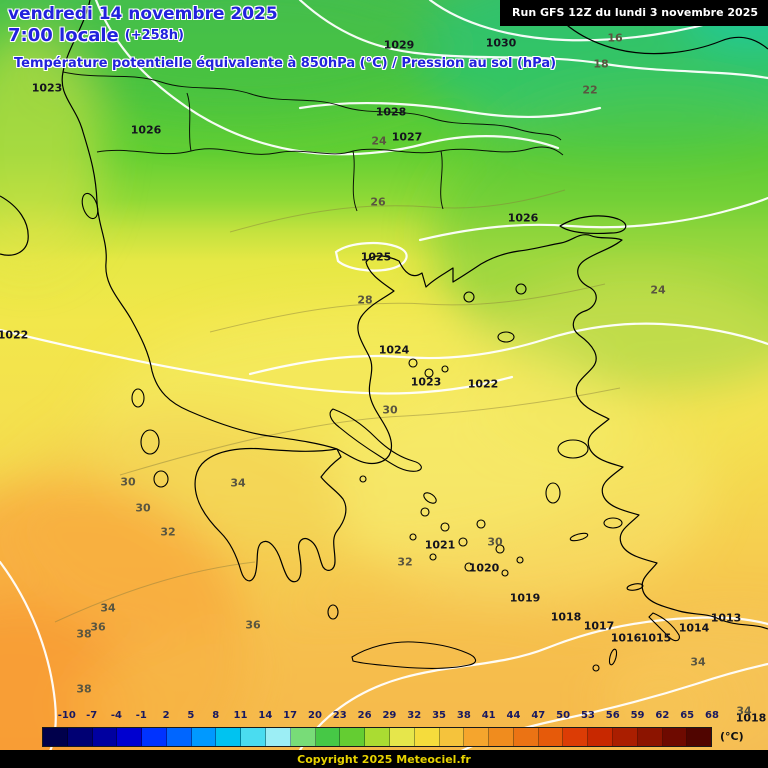  I want to click on scale-unit: (°C), so click(732, 736).